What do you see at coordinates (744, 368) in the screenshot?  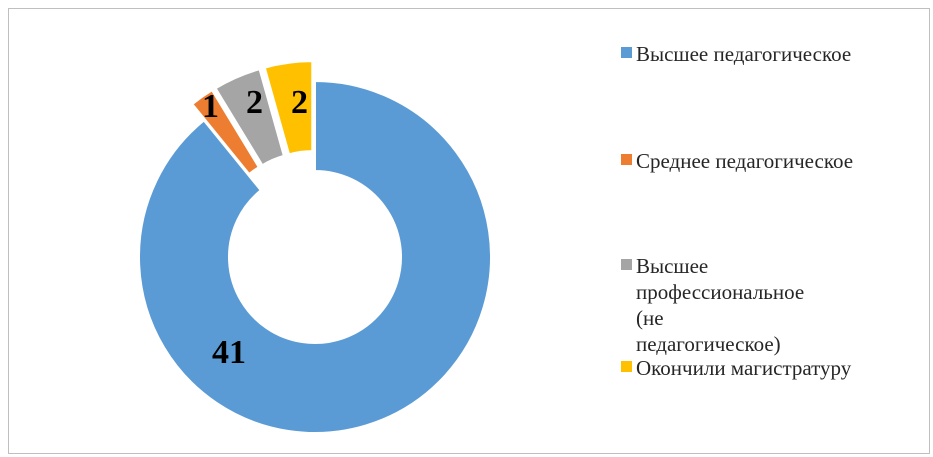 I see `legend-label: Окончили магистратуру` at bounding box center [744, 368].